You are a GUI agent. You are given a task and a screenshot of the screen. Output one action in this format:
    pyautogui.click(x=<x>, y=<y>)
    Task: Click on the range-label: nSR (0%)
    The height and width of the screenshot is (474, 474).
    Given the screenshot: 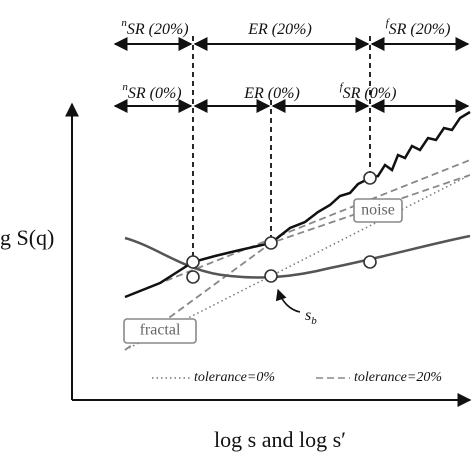 What is the action you would take?
    pyautogui.click(x=151, y=91)
    